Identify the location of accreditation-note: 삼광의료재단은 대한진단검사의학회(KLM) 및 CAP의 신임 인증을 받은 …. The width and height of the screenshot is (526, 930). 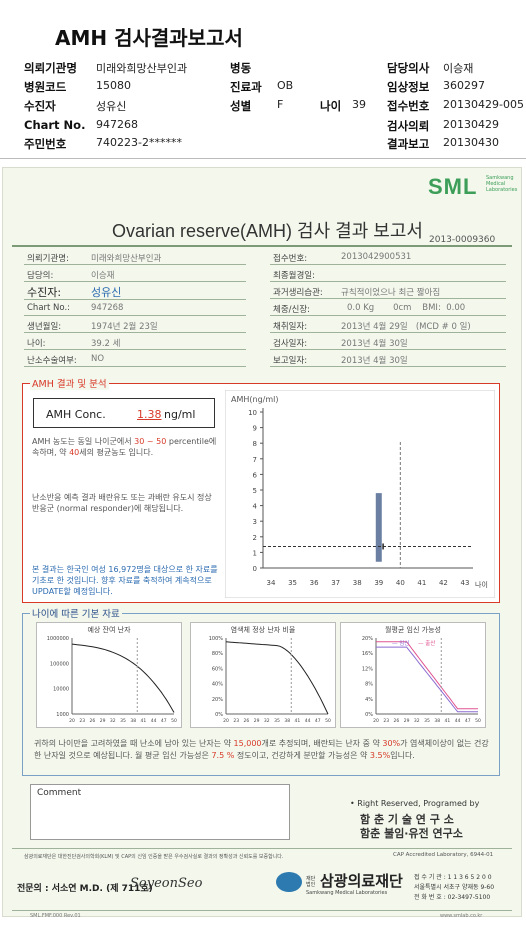
(154, 857).